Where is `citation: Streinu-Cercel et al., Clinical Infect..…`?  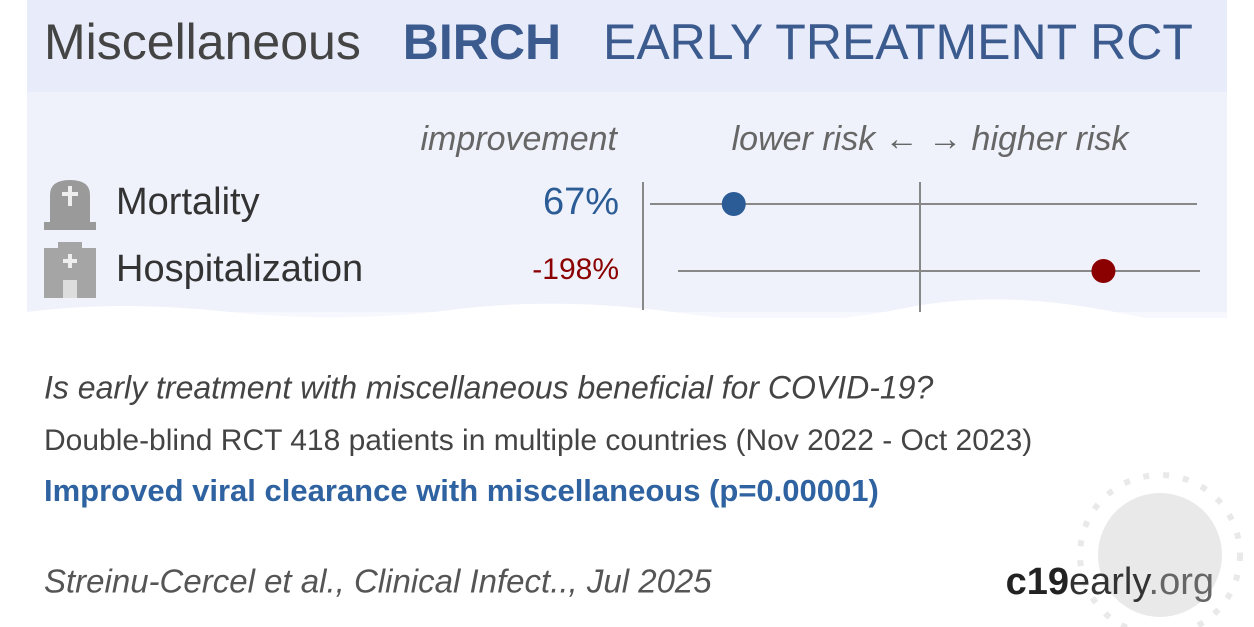 citation: Streinu-Cercel et al., Clinical Infect..… is located at coordinates (378, 581).